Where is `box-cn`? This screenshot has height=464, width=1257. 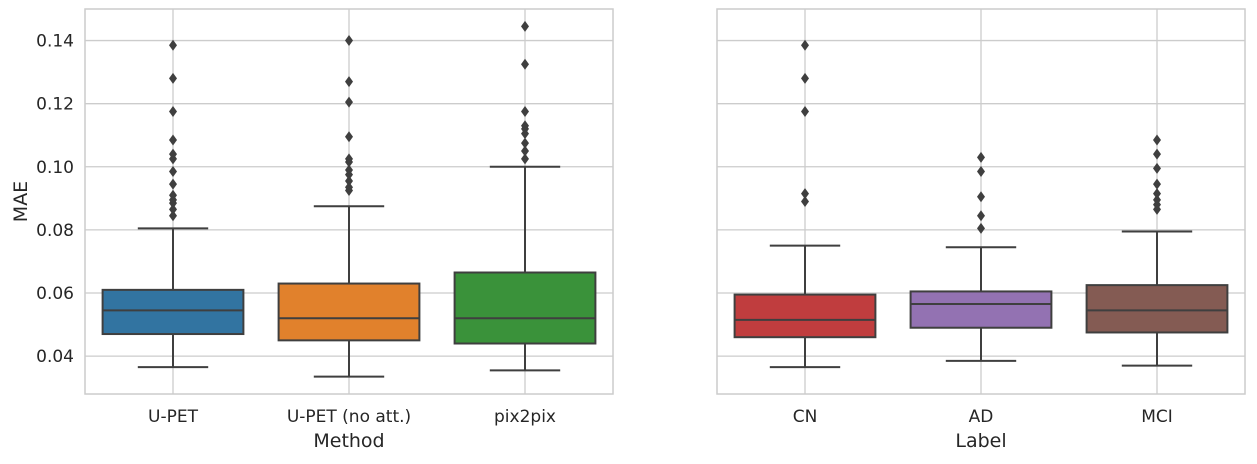
box-cn is located at coordinates (805, 204).